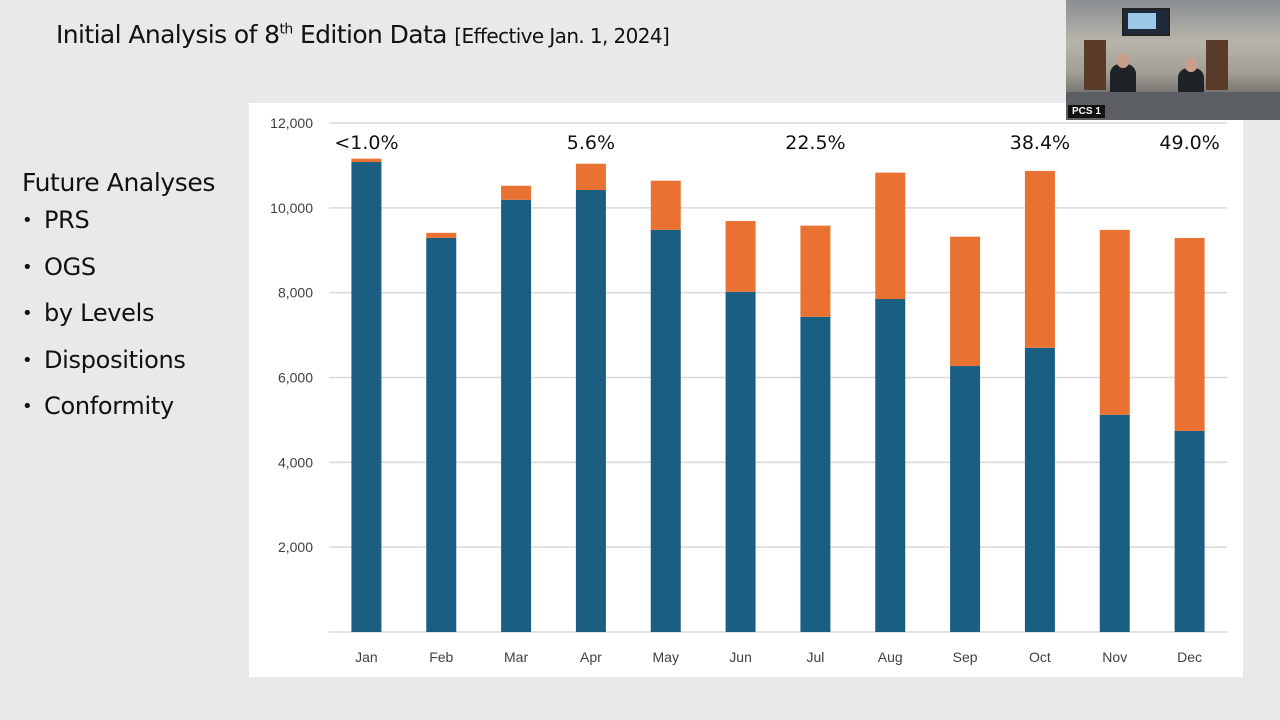  I want to click on title-superscript: th, so click(286, 29).